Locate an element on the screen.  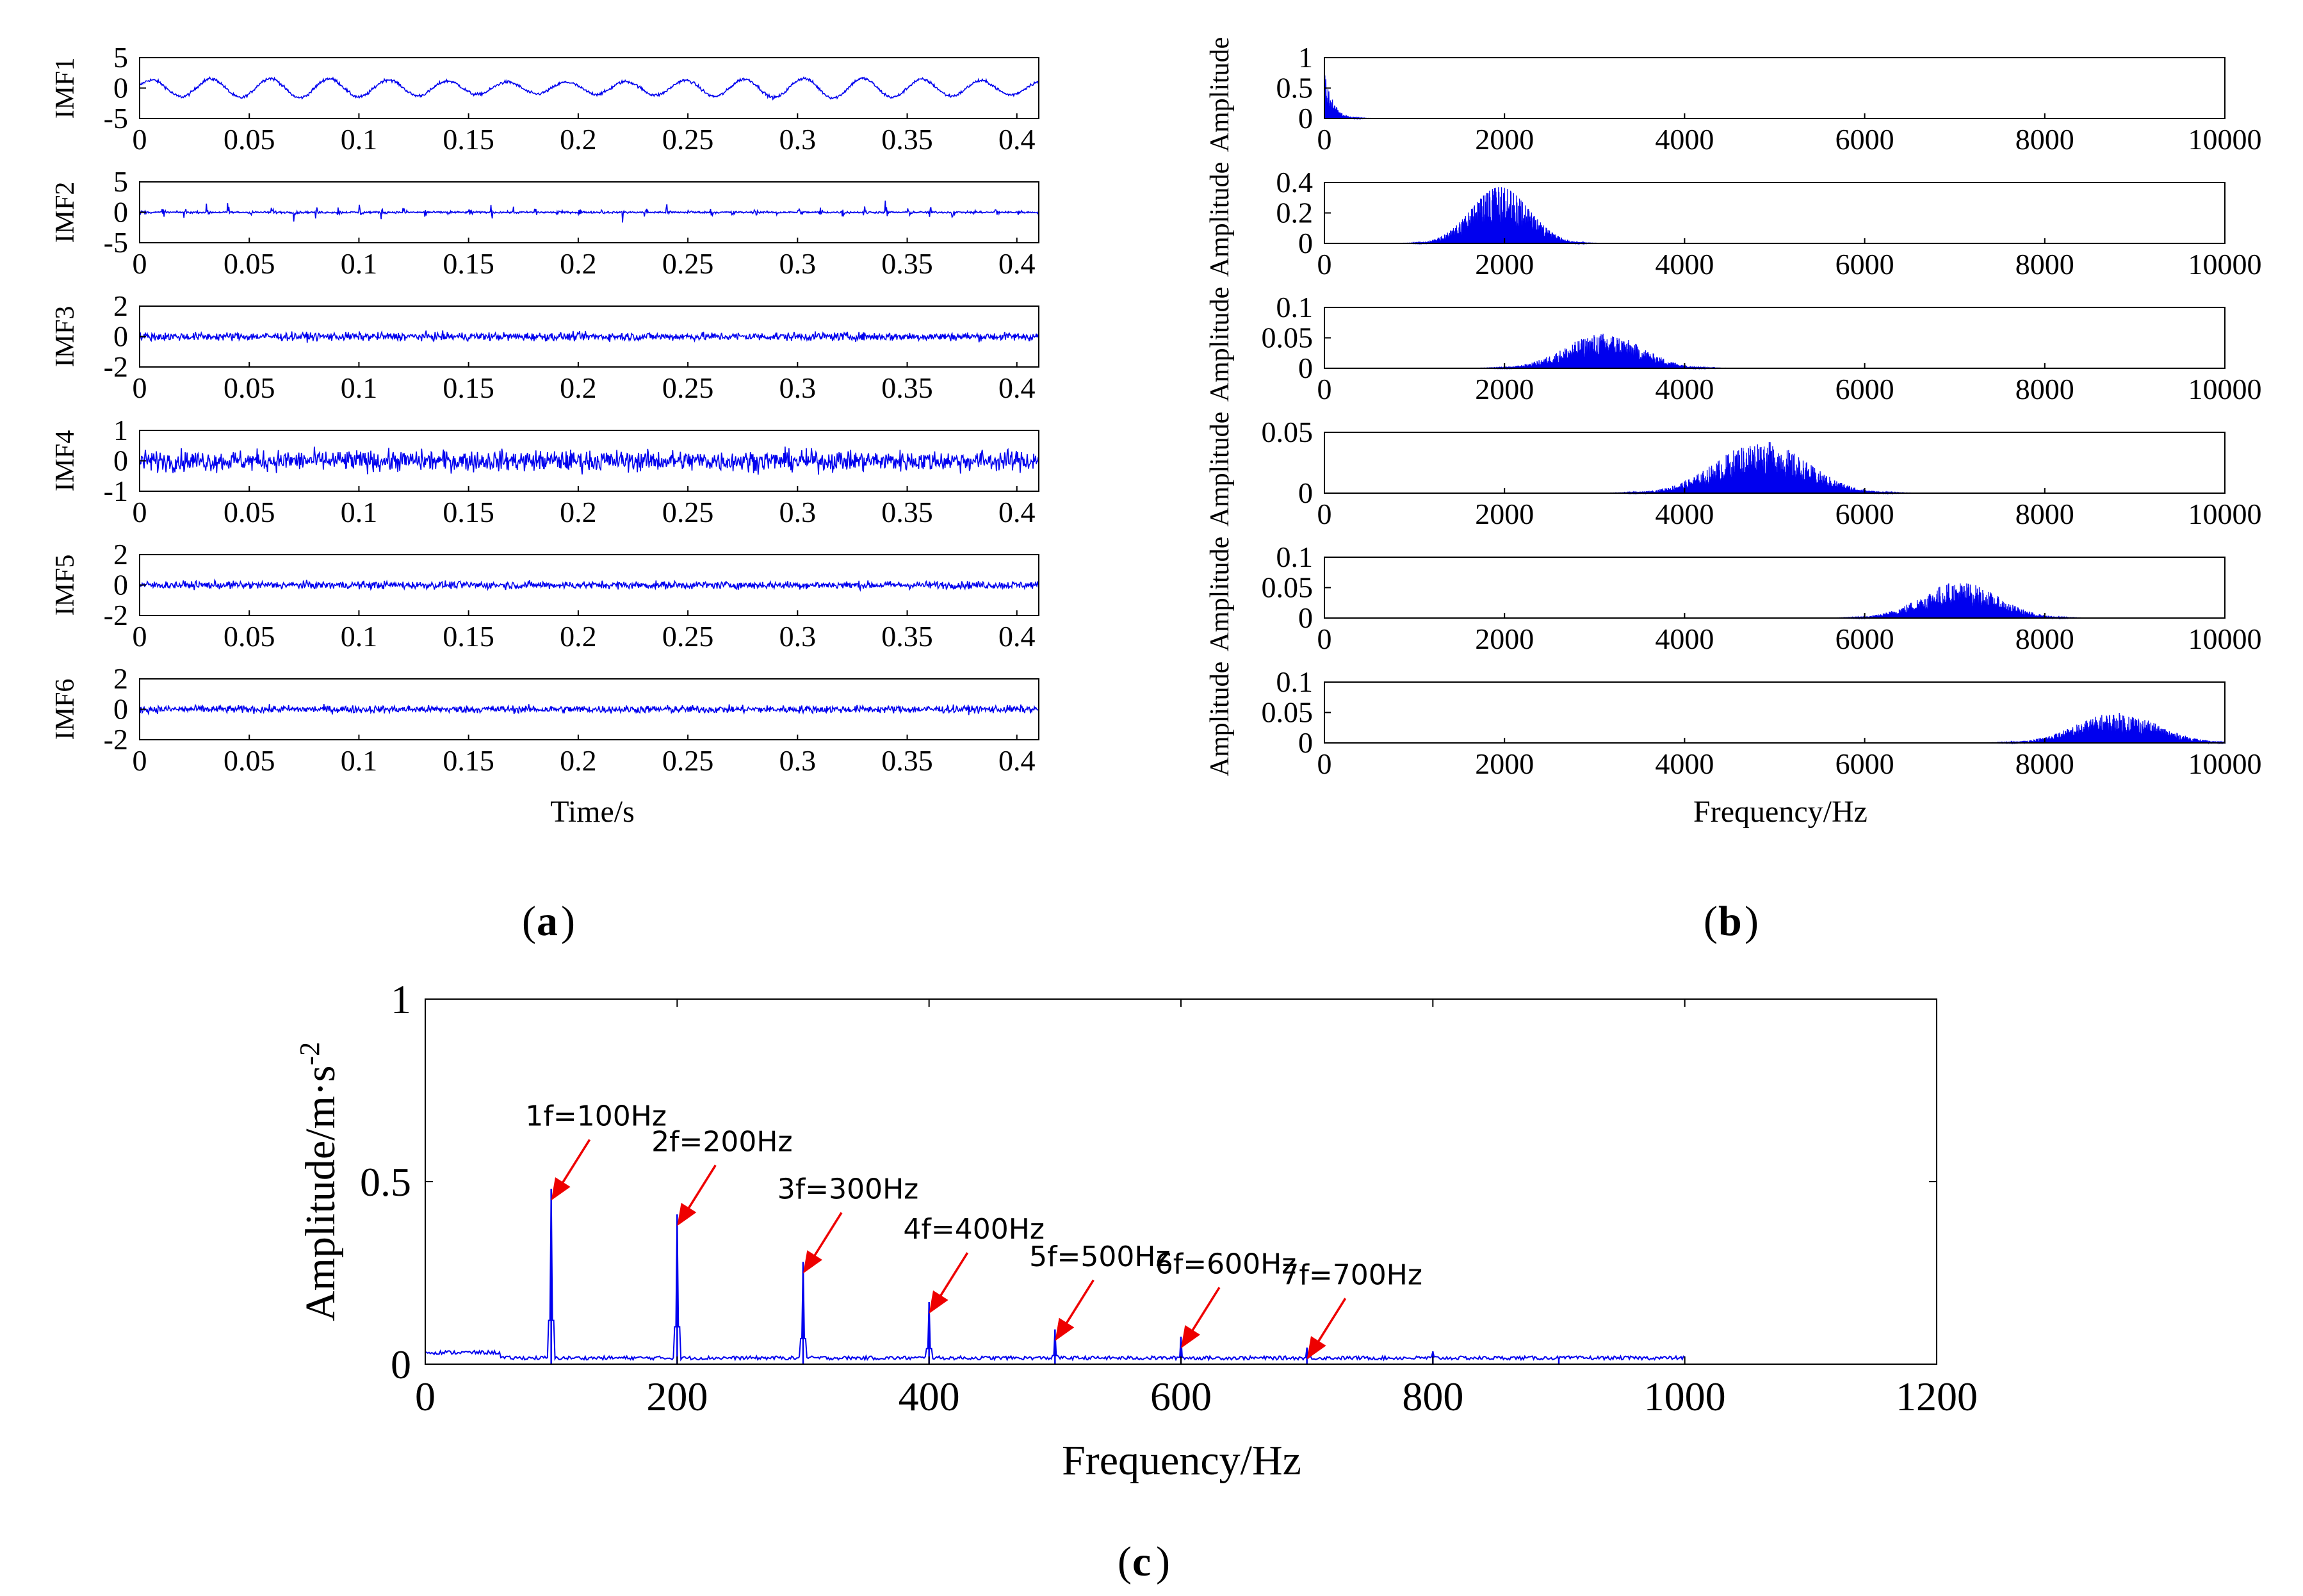
caption-c: ( c ) is located at coordinates (1144, 1561).